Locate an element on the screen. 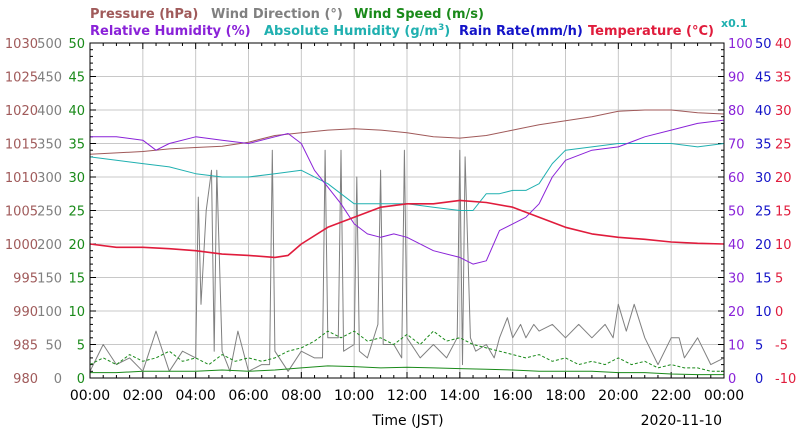 The image size is (800, 434). y-tick-label-wind-direction: 300 is located at coordinates (49, 178).